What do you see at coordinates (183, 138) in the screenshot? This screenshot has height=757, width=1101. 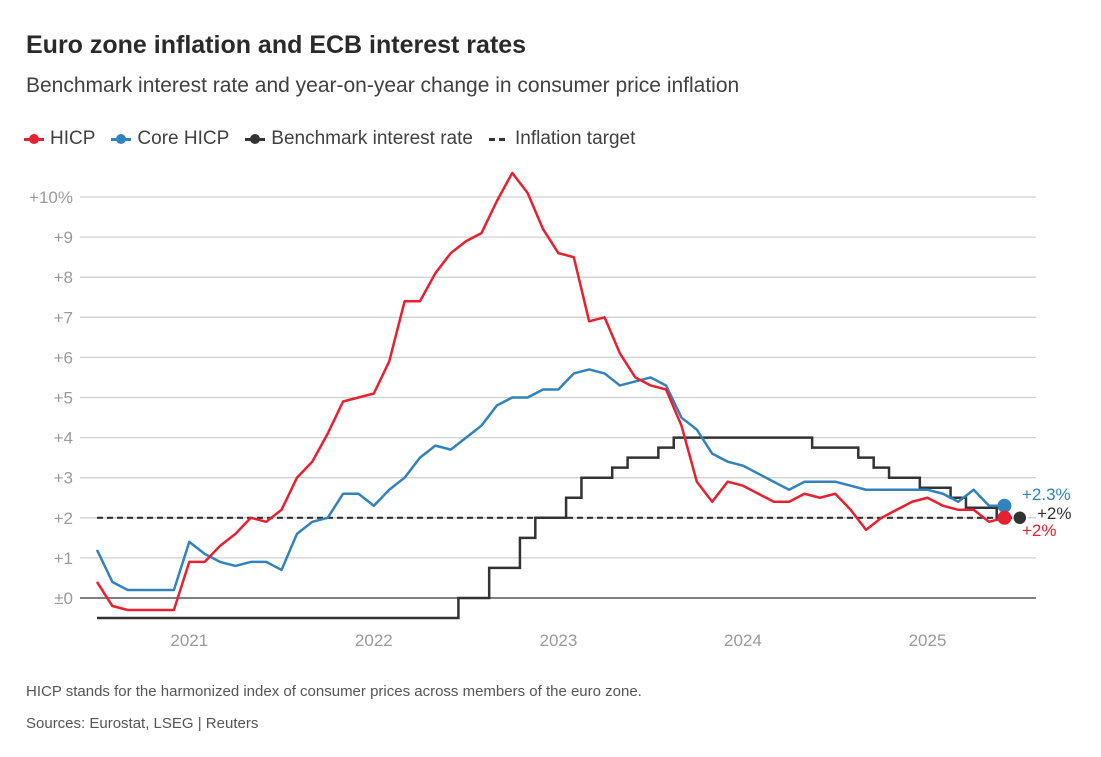 I see `legend-label: Core HICP` at bounding box center [183, 138].